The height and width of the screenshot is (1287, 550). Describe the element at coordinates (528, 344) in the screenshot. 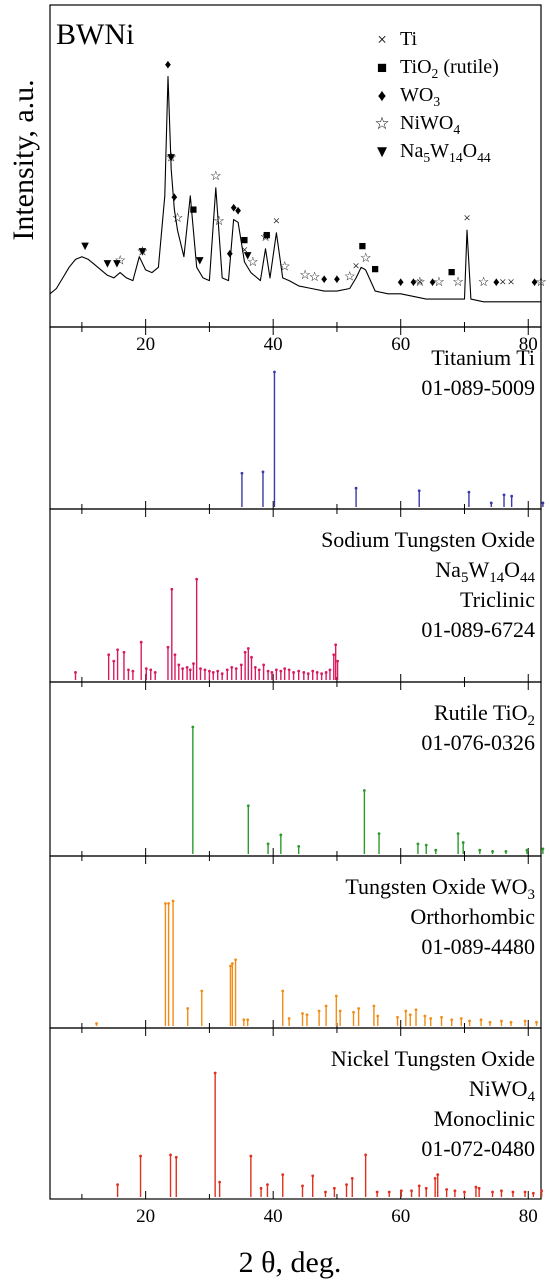

I see `x-tick-label: 80` at that location.